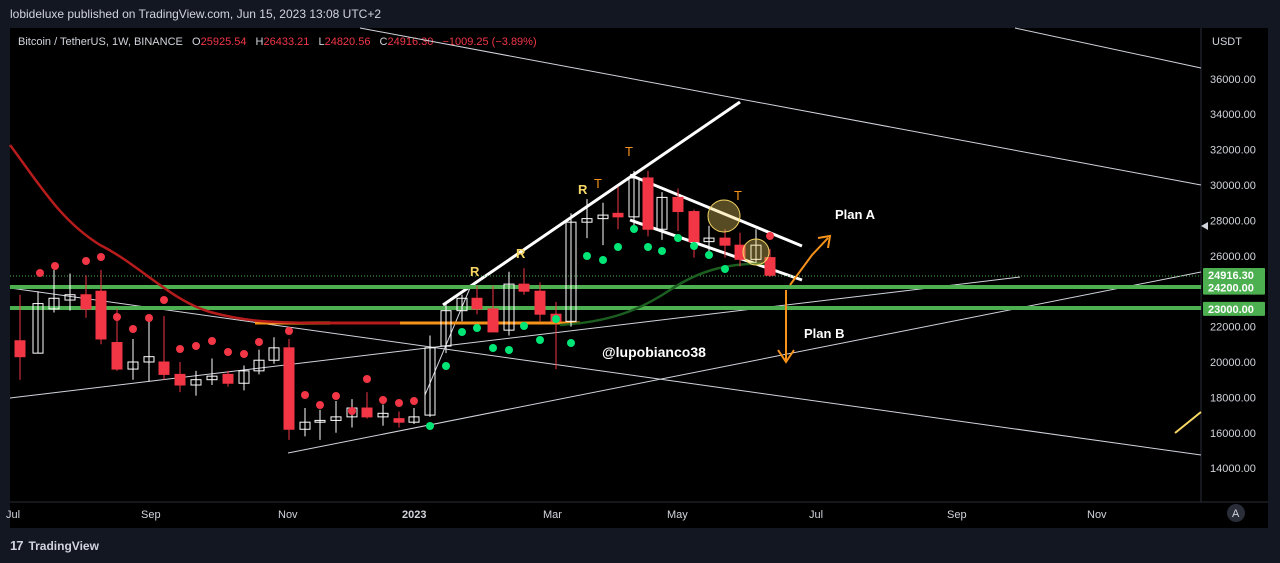 The height and width of the screenshot is (563, 1280). What do you see at coordinates (347, 42) in the screenshot?
I see `low-value: 24820.56` at bounding box center [347, 42].